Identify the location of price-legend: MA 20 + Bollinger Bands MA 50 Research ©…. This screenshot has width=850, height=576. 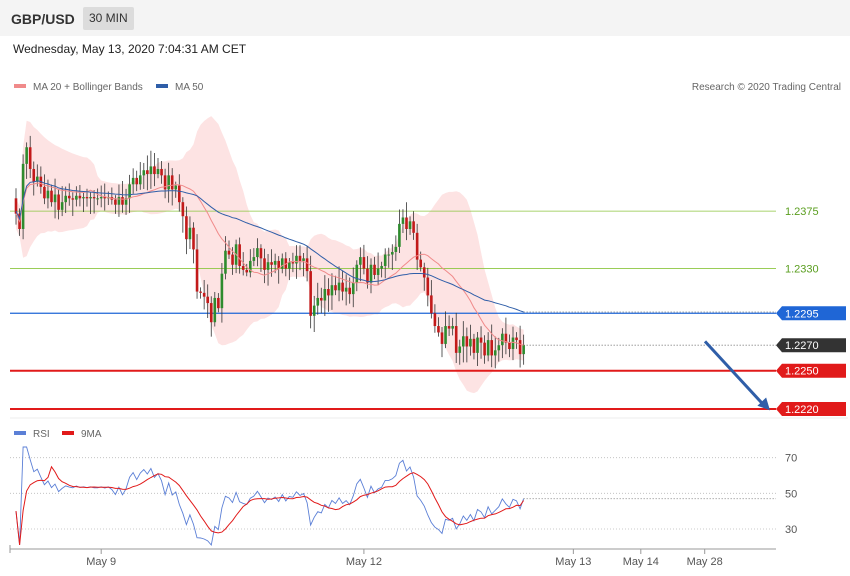
(427, 87).